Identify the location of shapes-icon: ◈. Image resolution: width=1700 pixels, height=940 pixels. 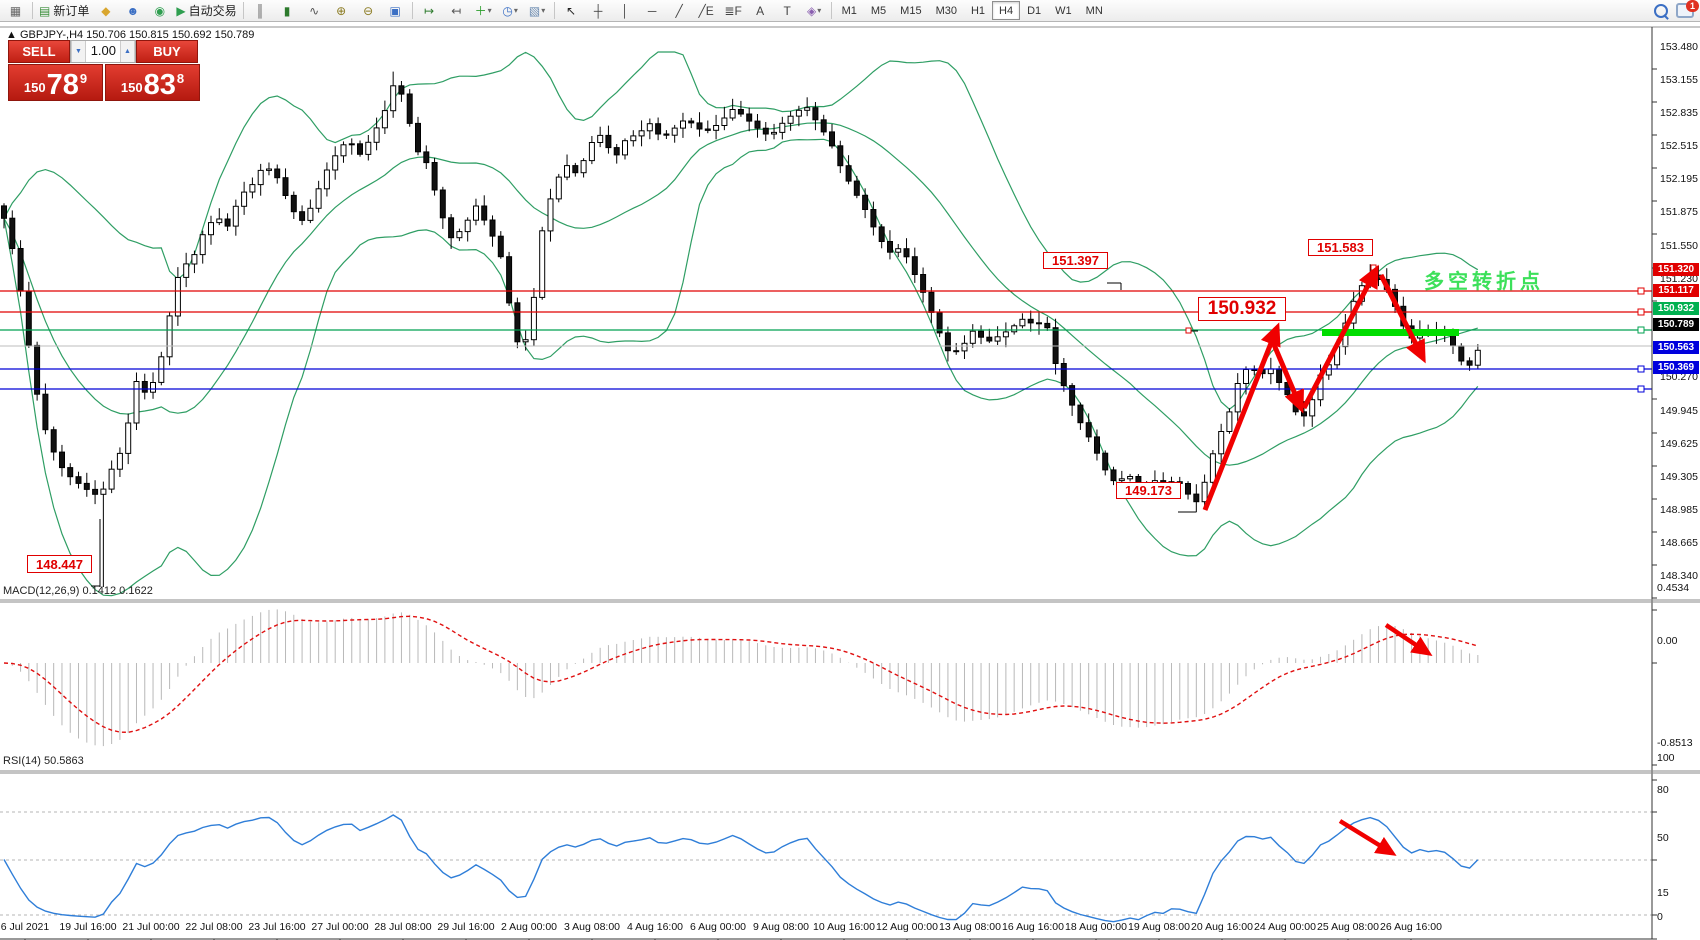
(811, 10).